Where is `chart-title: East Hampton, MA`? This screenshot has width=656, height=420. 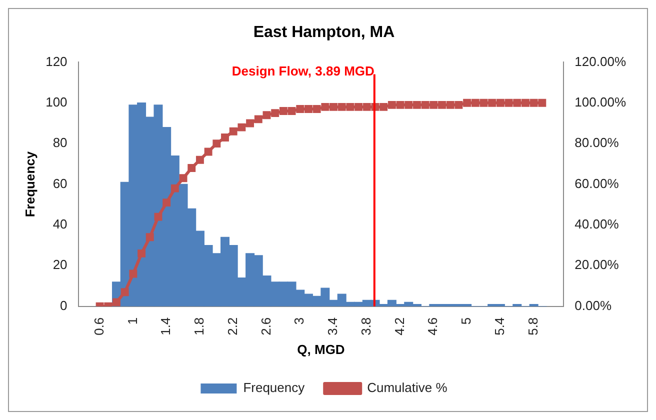 chart-title: East Hampton, MA is located at coordinates (324, 33).